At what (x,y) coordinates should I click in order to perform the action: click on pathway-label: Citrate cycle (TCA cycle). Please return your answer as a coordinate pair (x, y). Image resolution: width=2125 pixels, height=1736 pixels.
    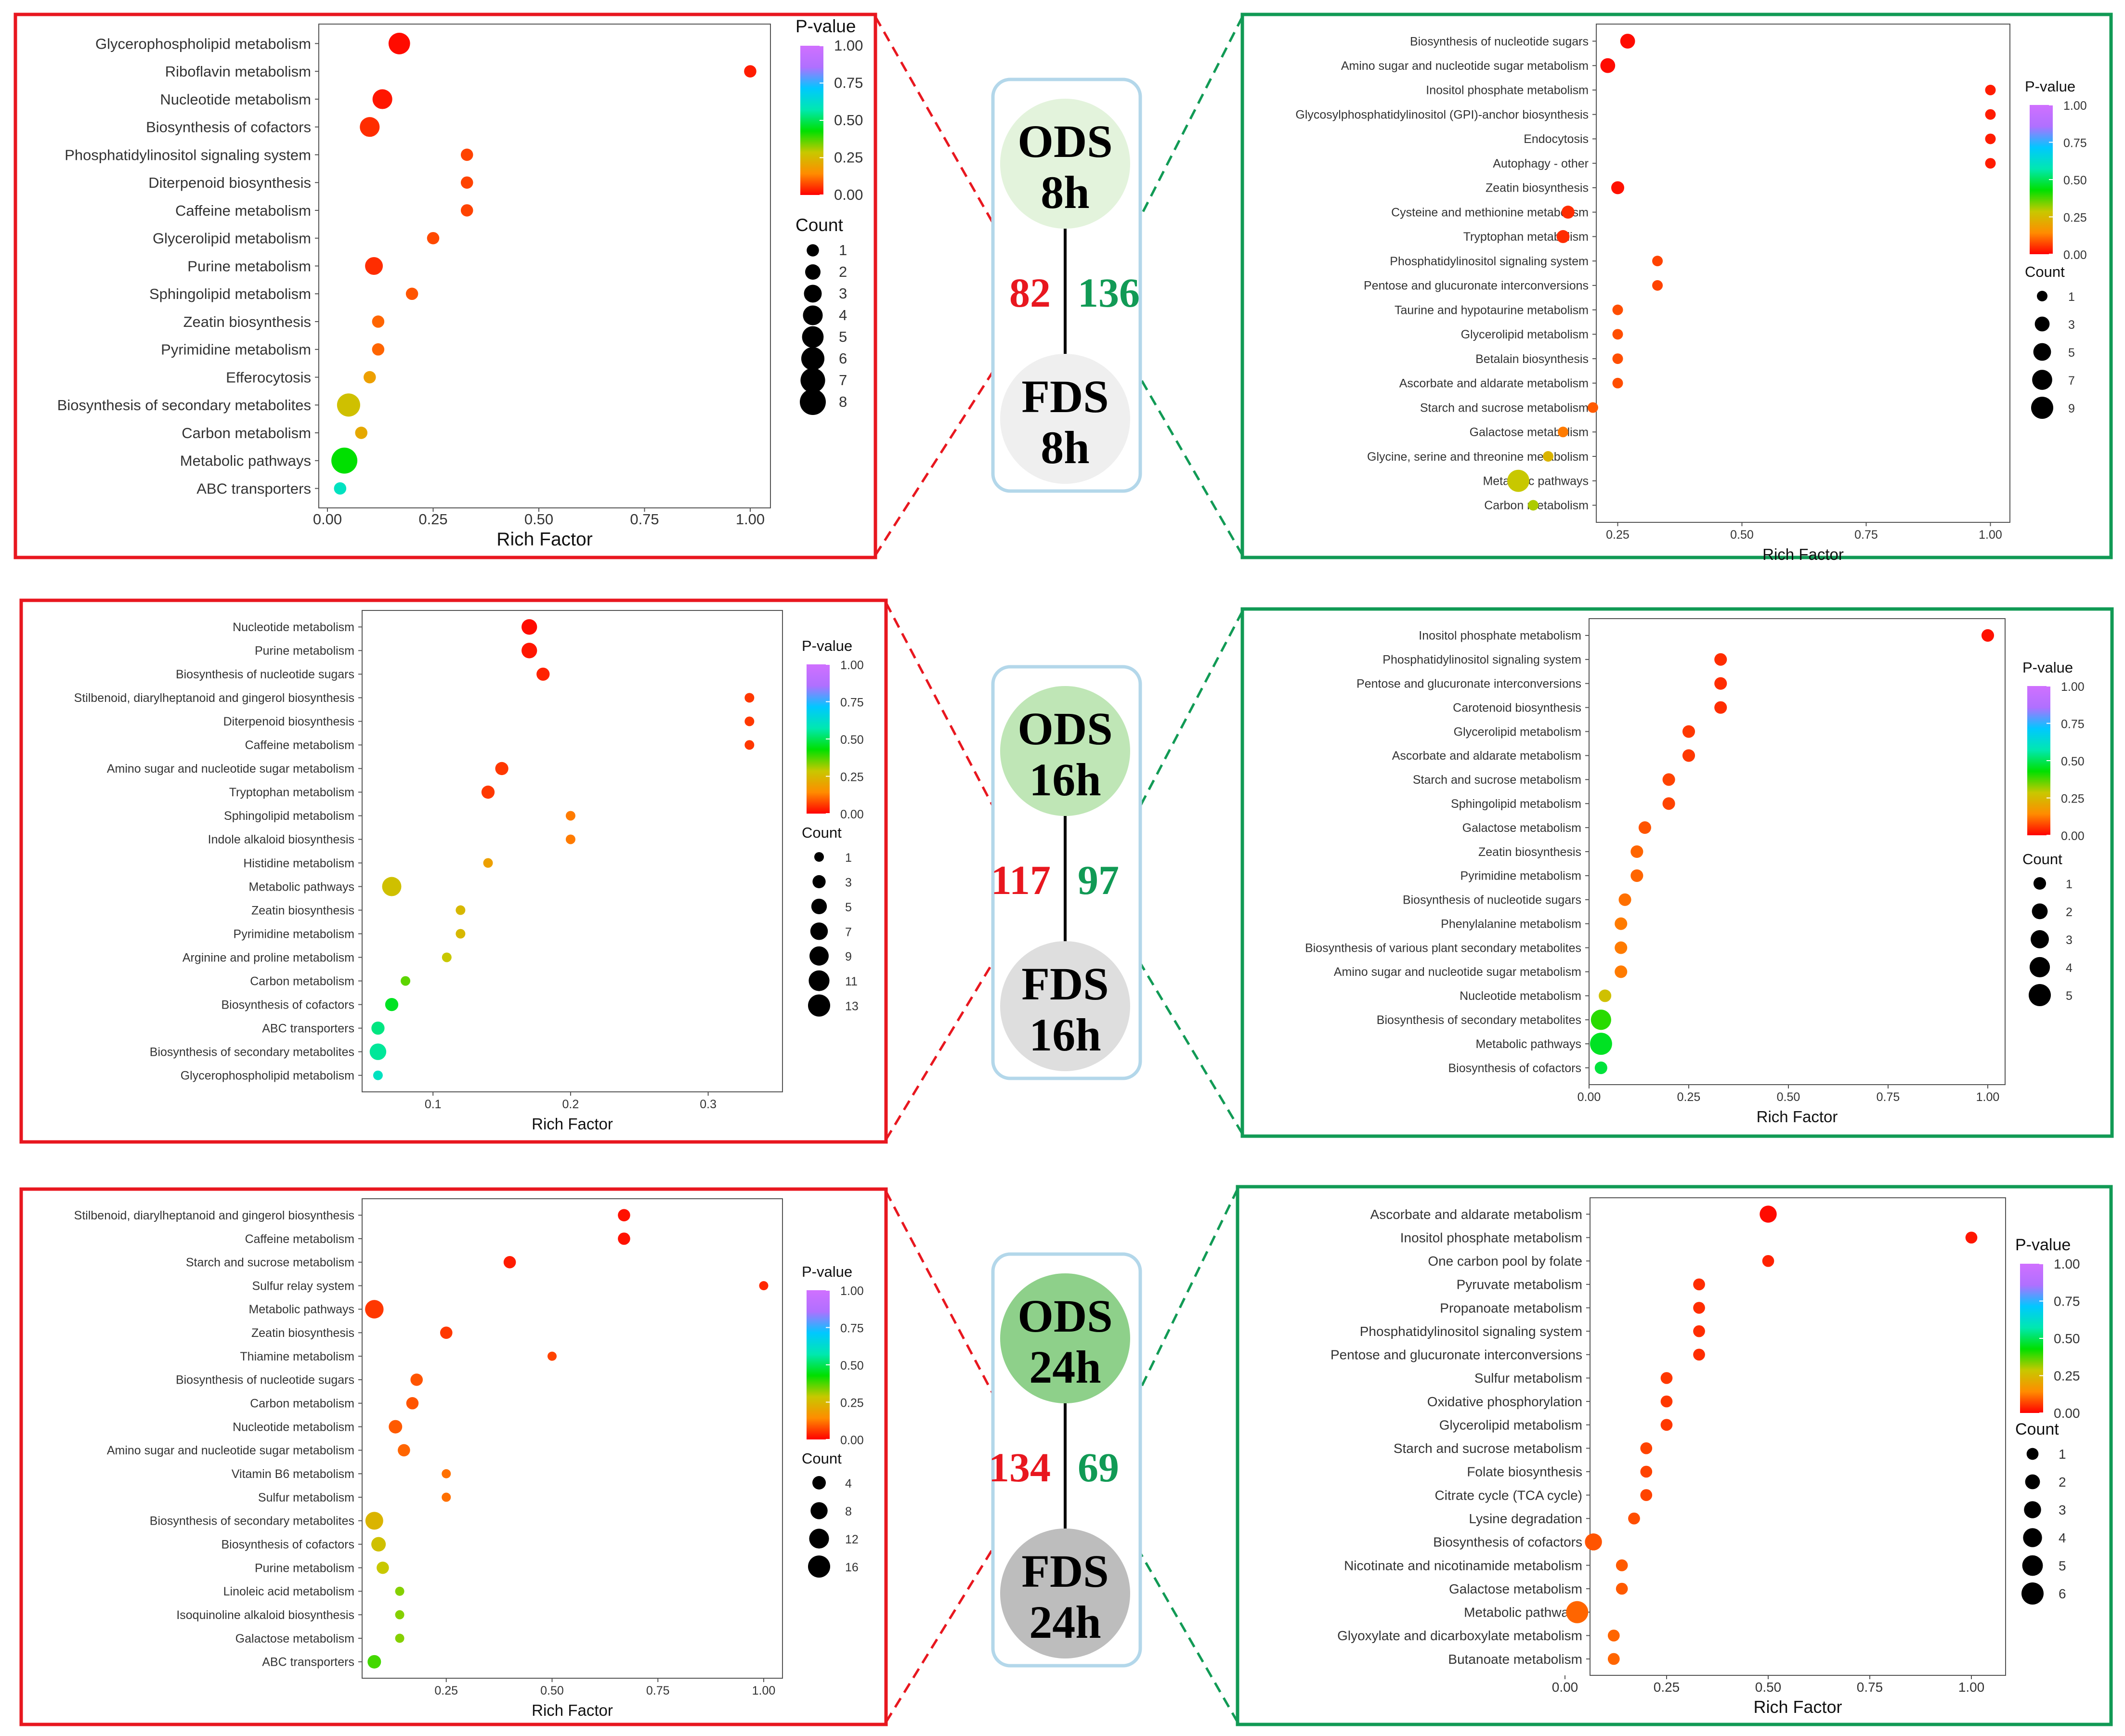
    Looking at the image, I should click on (1509, 1495).